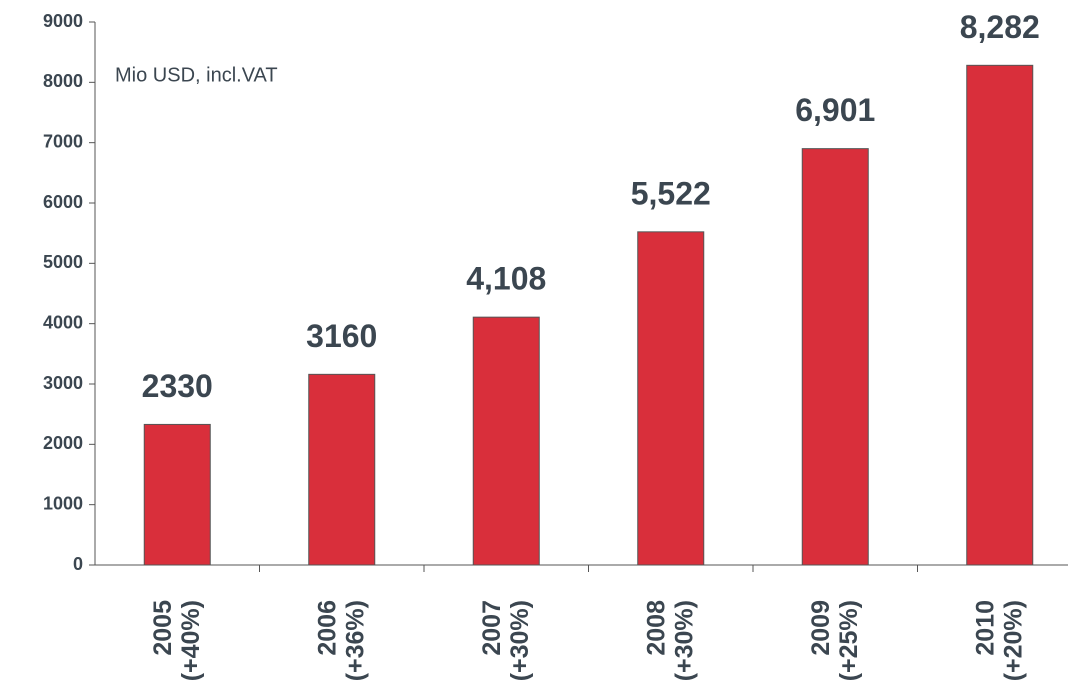 This screenshot has width=1070, height=690. I want to click on x-tick-label: 2009, so click(821, 628).